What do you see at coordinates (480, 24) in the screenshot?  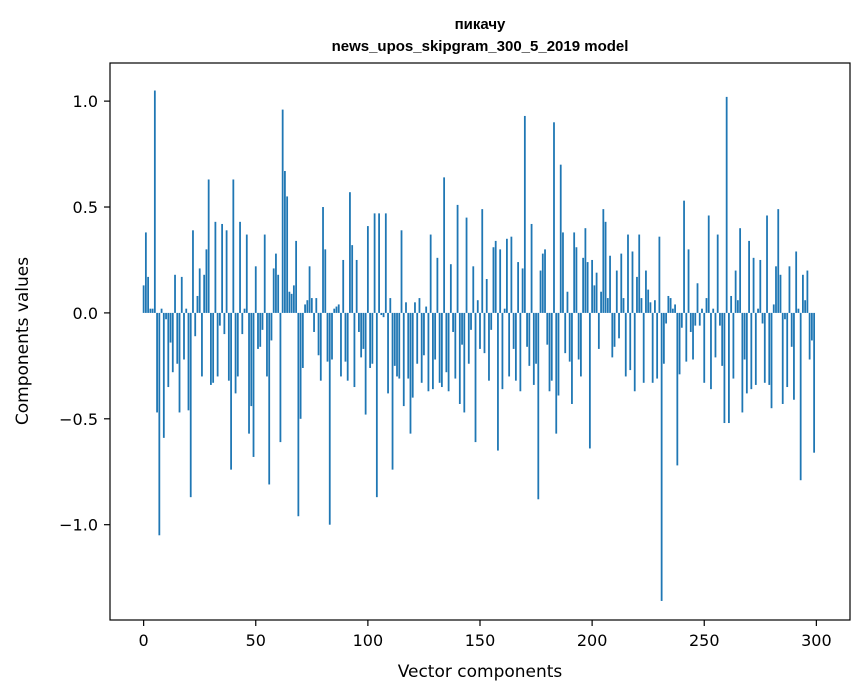 I see `chart-title: пикачу` at bounding box center [480, 24].